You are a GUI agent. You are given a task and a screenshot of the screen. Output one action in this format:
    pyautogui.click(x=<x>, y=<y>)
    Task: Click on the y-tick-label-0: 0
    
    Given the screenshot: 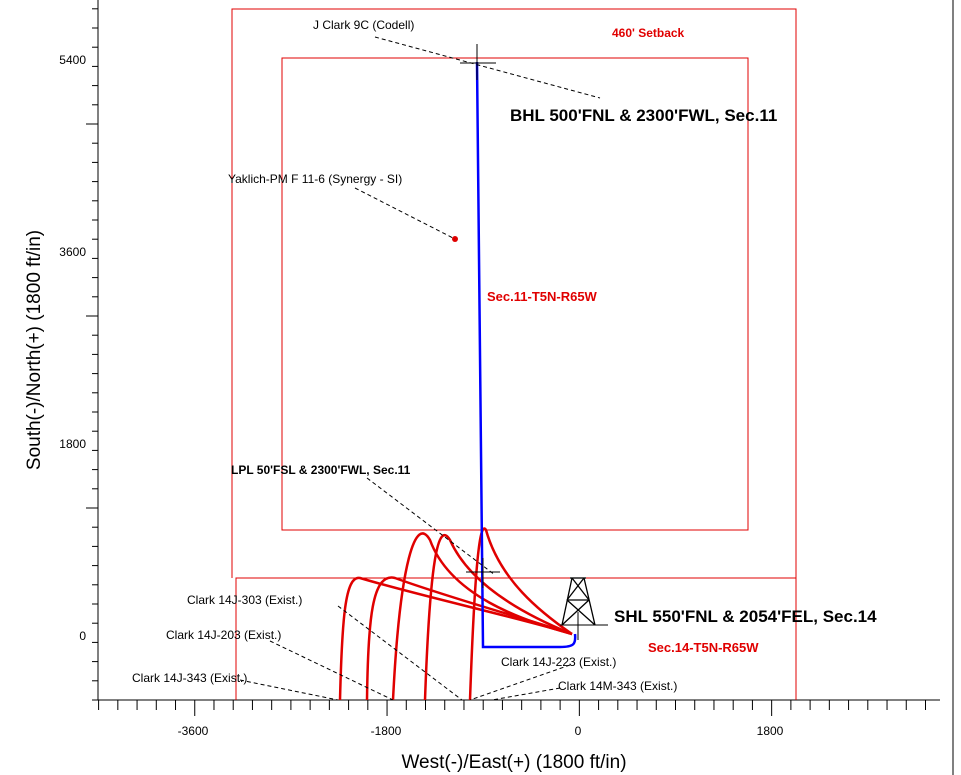 What is the action you would take?
    pyautogui.click(x=82, y=636)
    